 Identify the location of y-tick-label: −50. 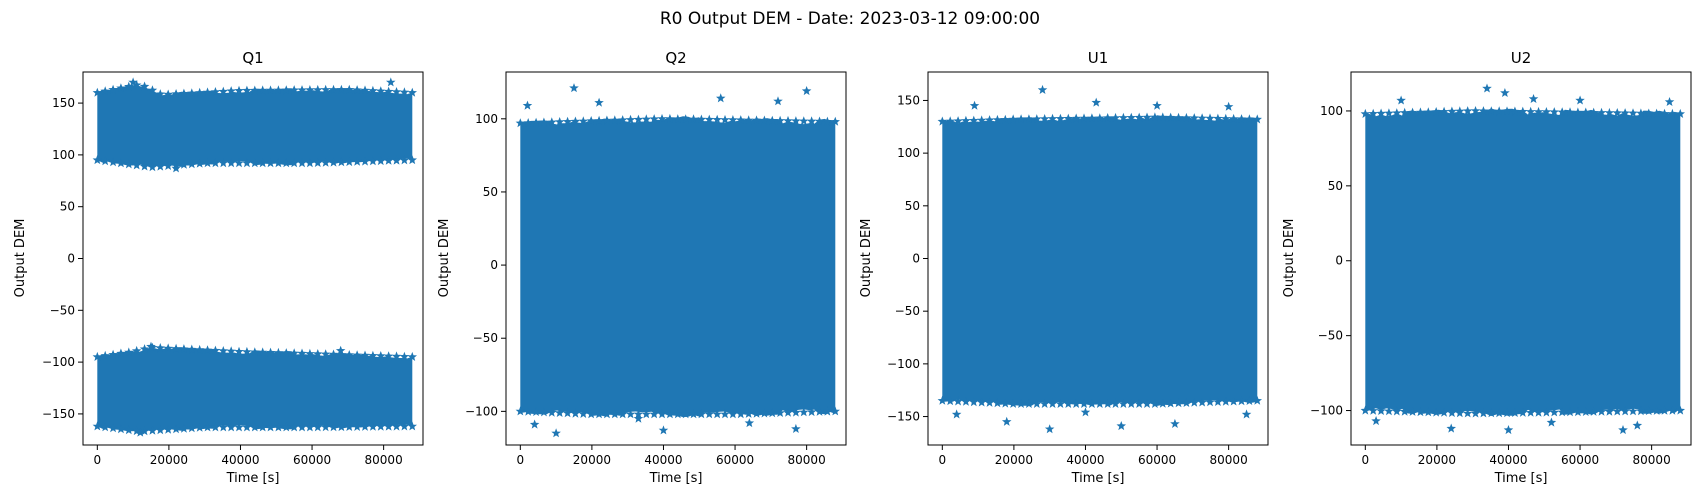
(907, 311).